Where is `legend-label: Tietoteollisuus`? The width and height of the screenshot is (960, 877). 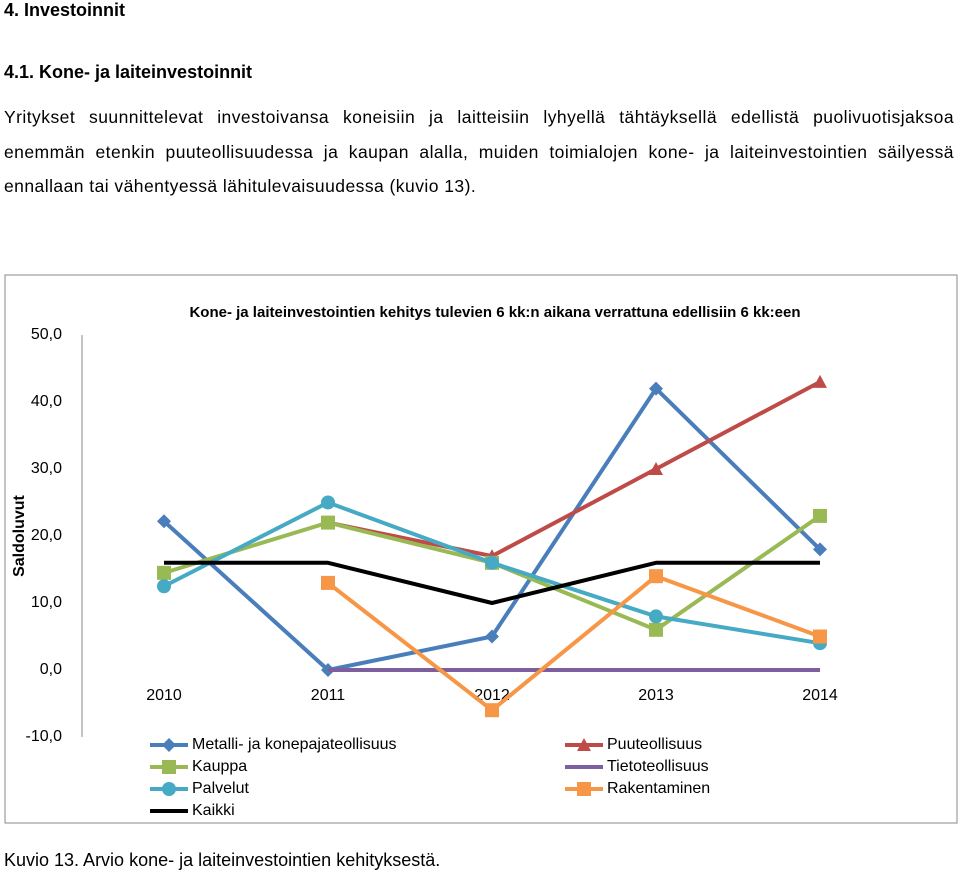 legend-label: Tietoteollisuus is located at coordinates (658, 766).